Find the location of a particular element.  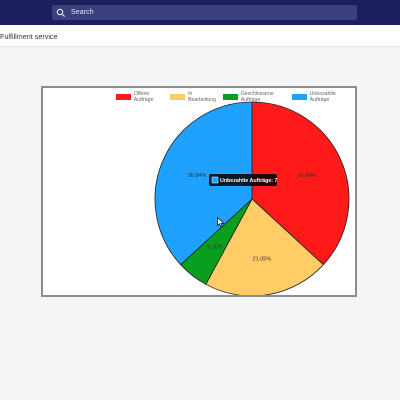

pie-label-offene: 36.84% is located at coordinates (307, 176).